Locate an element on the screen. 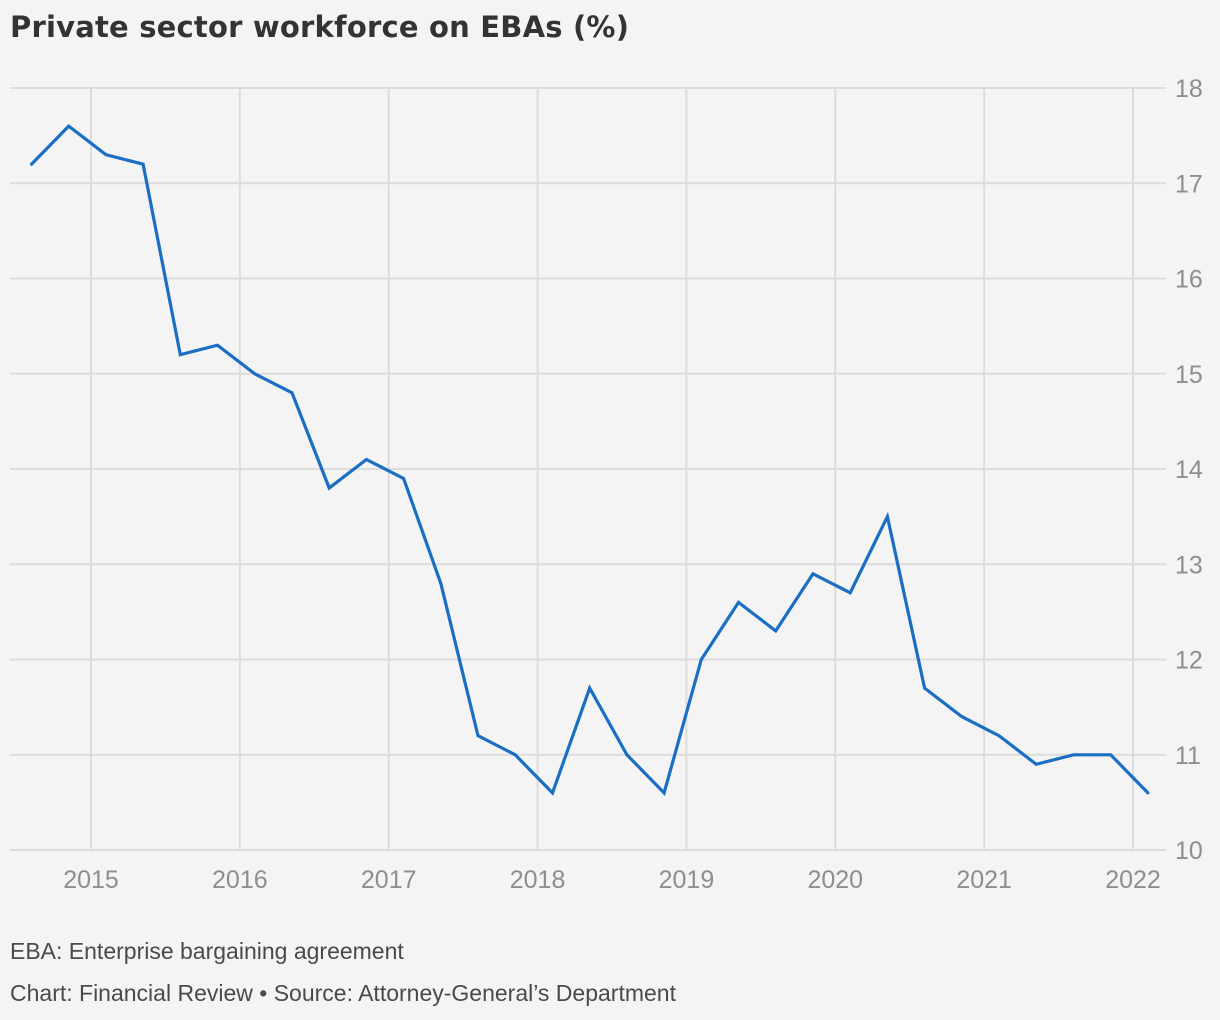 This screenshot has width=1220, height=1020. x-tick-label: 2020 is located at coordinates (835, 880).